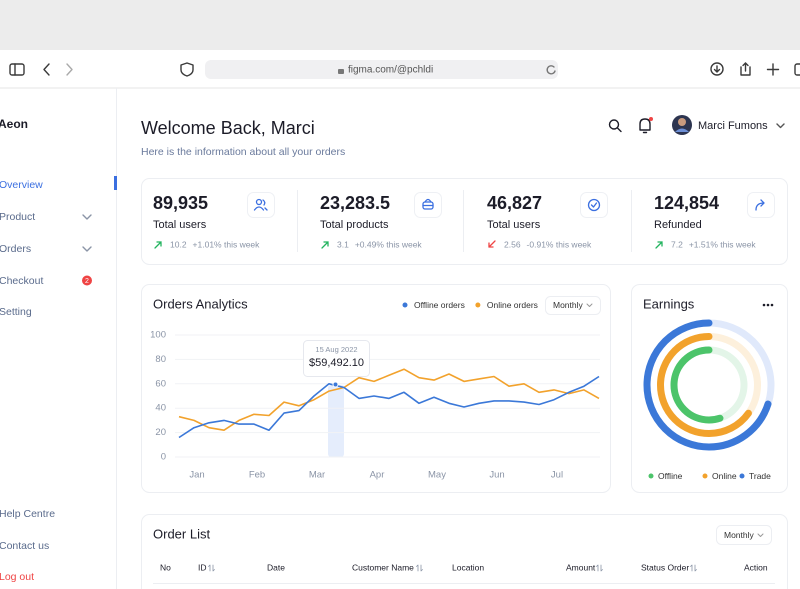 The width and height of the screenshot is (800, 589). What do you see at coordinates (355, 203) in the screenshot?
I see `stat-value: 23,283.5` at bounding box center [355, 203].